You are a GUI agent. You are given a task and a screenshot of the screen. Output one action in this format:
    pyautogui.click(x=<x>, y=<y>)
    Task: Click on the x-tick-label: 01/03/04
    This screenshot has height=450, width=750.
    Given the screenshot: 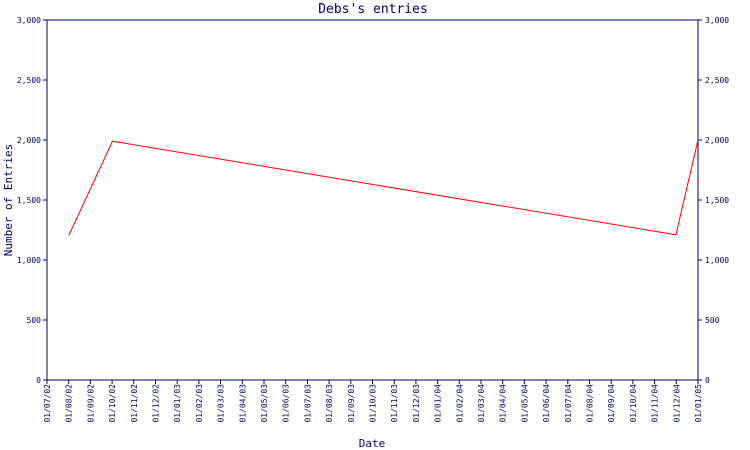 What is the action you would take?
    pyautogui.click(x=481, y=403)
    